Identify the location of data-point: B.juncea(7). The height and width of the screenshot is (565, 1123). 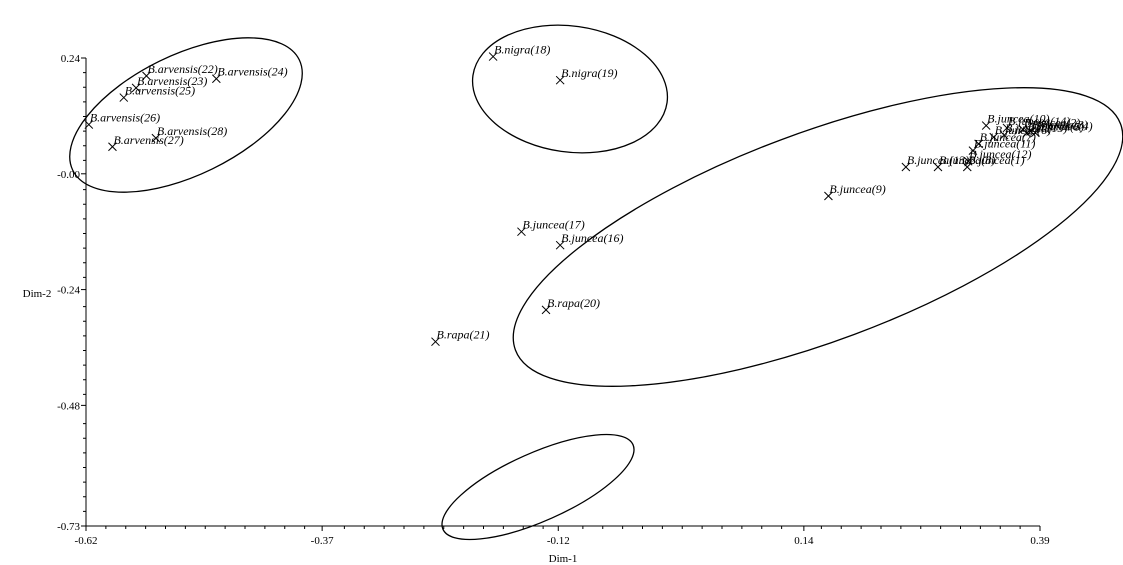
(1005, 139).